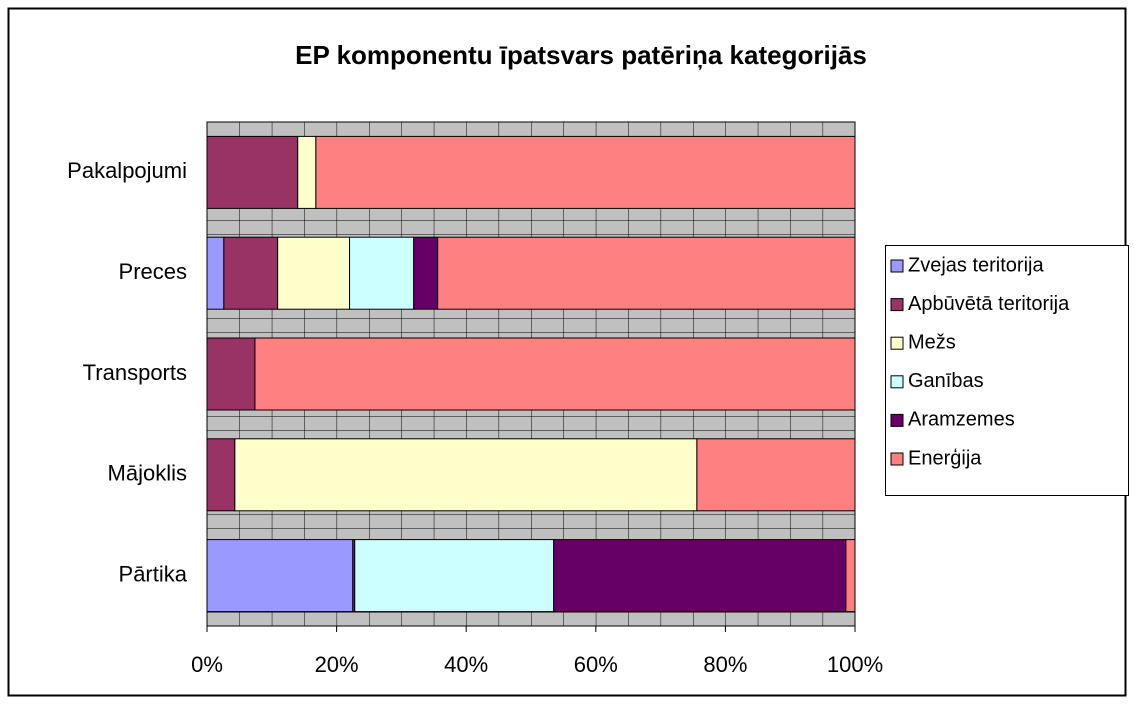 This screenshot has width=1134, height=704. I want to click on x-tick-label: 40%, so click(466, 664).